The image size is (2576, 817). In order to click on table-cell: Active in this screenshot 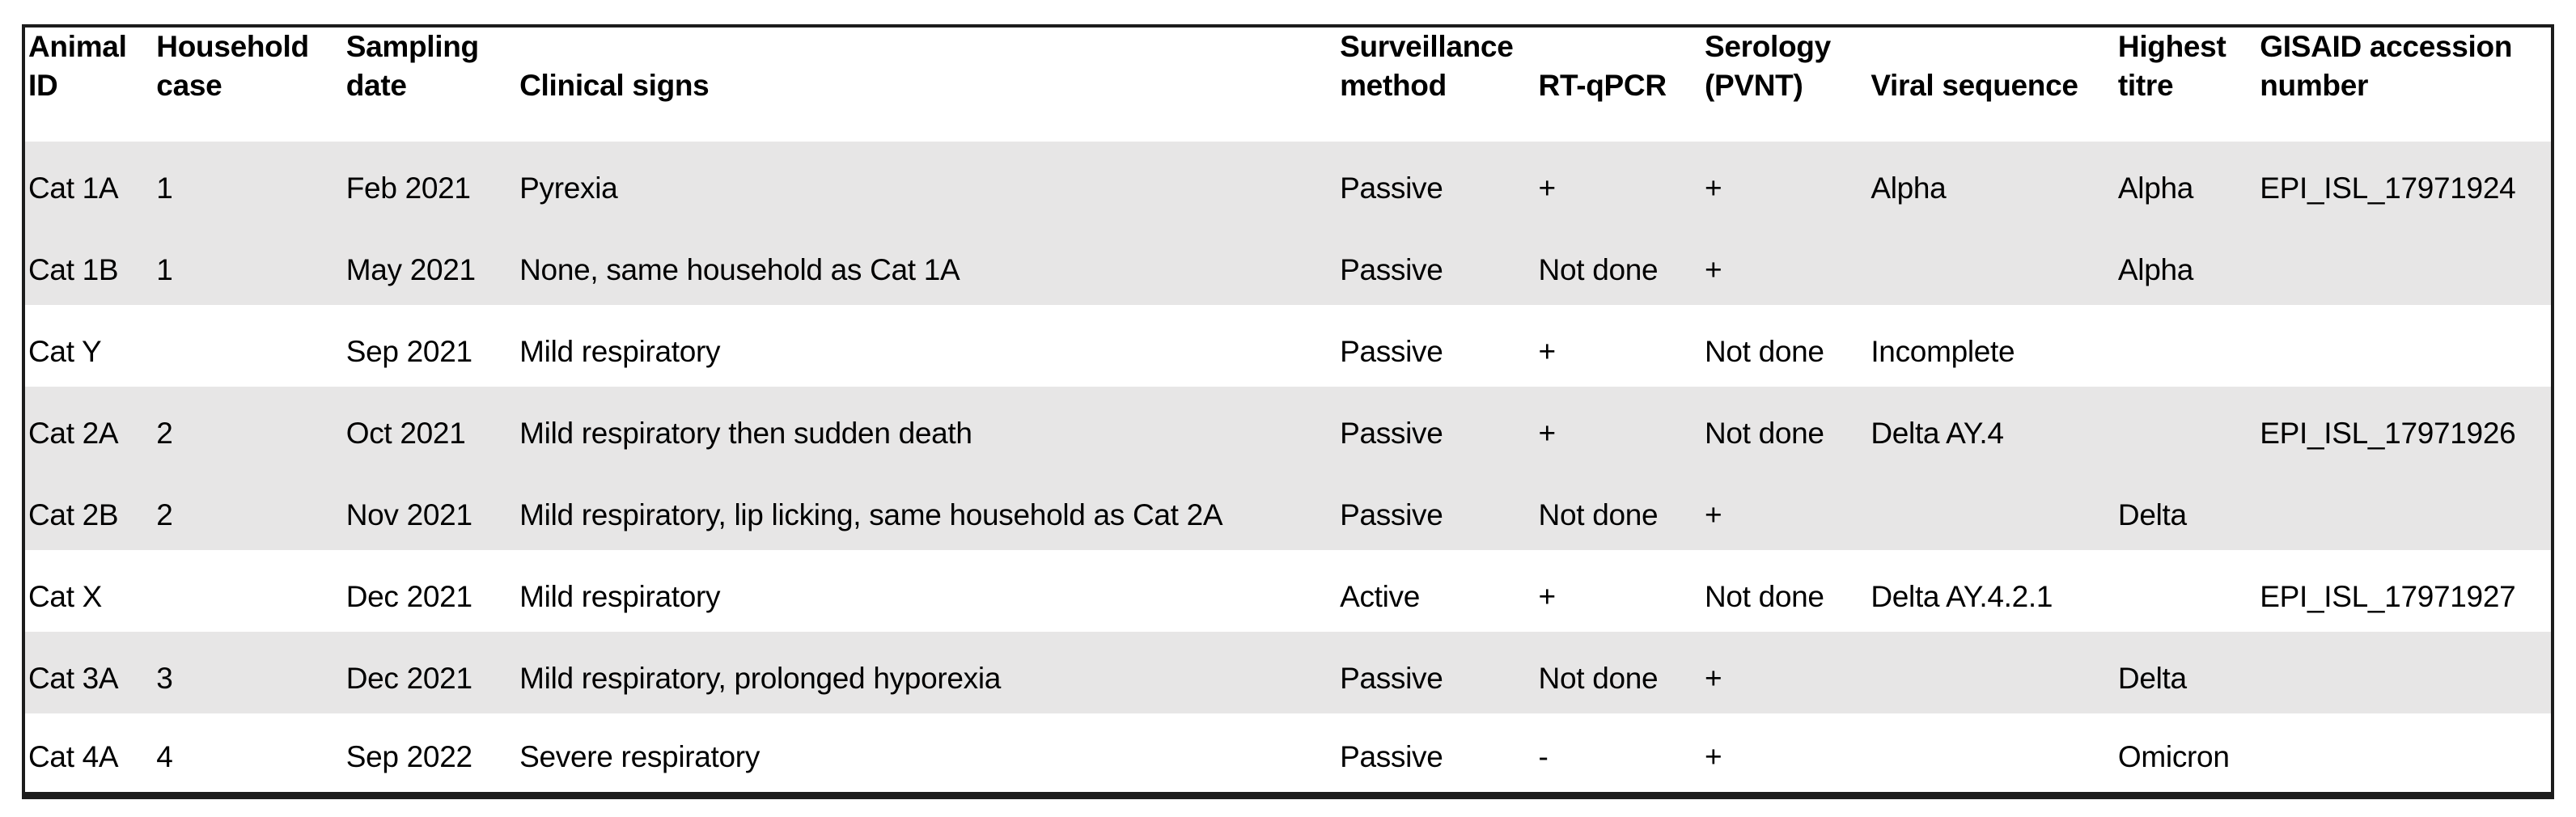, I will do `click(1380, 596)`.